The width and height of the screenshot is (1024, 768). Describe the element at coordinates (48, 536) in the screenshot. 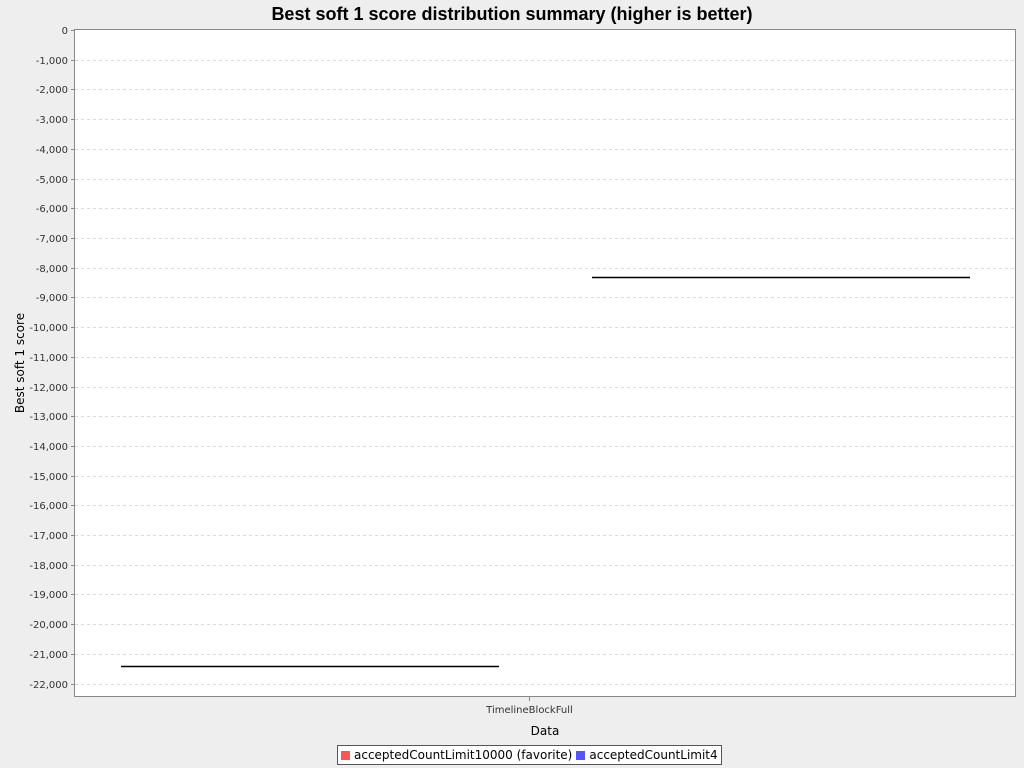

I see `y-tick-label: -17,000` at that location.